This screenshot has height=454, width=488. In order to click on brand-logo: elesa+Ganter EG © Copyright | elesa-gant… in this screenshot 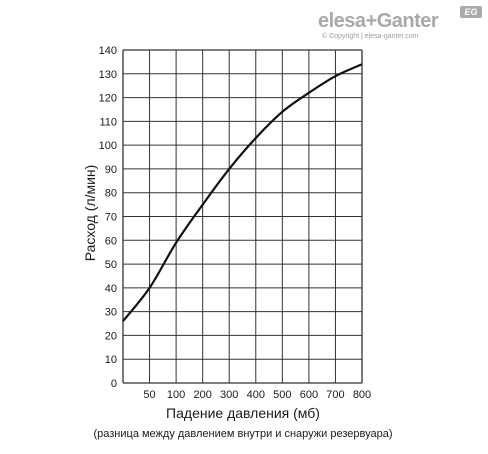, I will do `click(400, 26)`.